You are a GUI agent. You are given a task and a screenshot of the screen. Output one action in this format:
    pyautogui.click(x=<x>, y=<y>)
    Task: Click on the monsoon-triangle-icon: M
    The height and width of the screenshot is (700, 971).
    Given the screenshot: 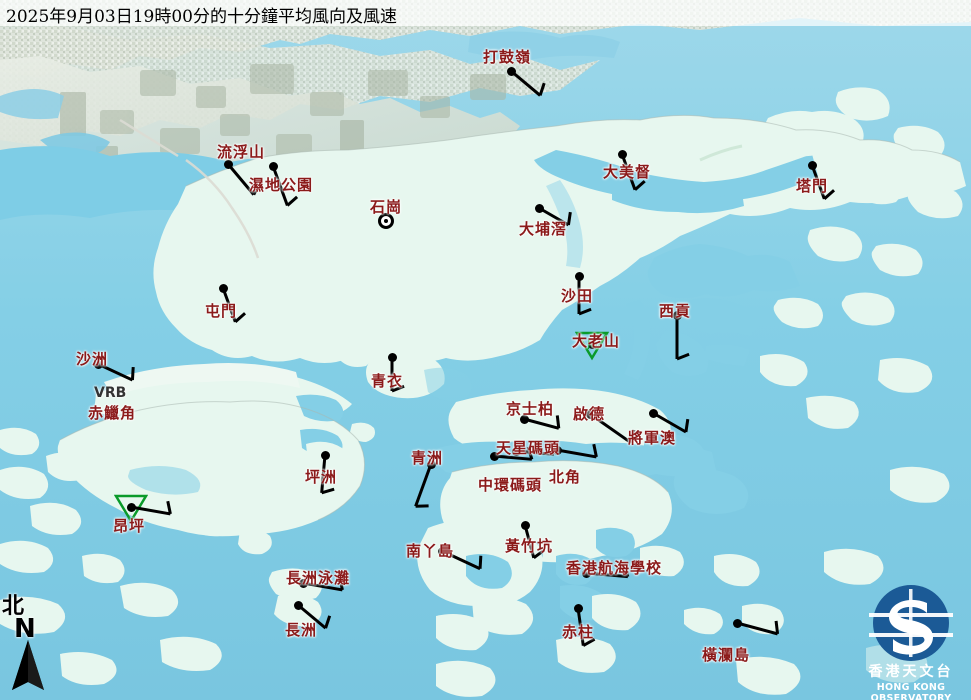 What is the action you would take?
    pyautogui.click(x=592, y=346)
    